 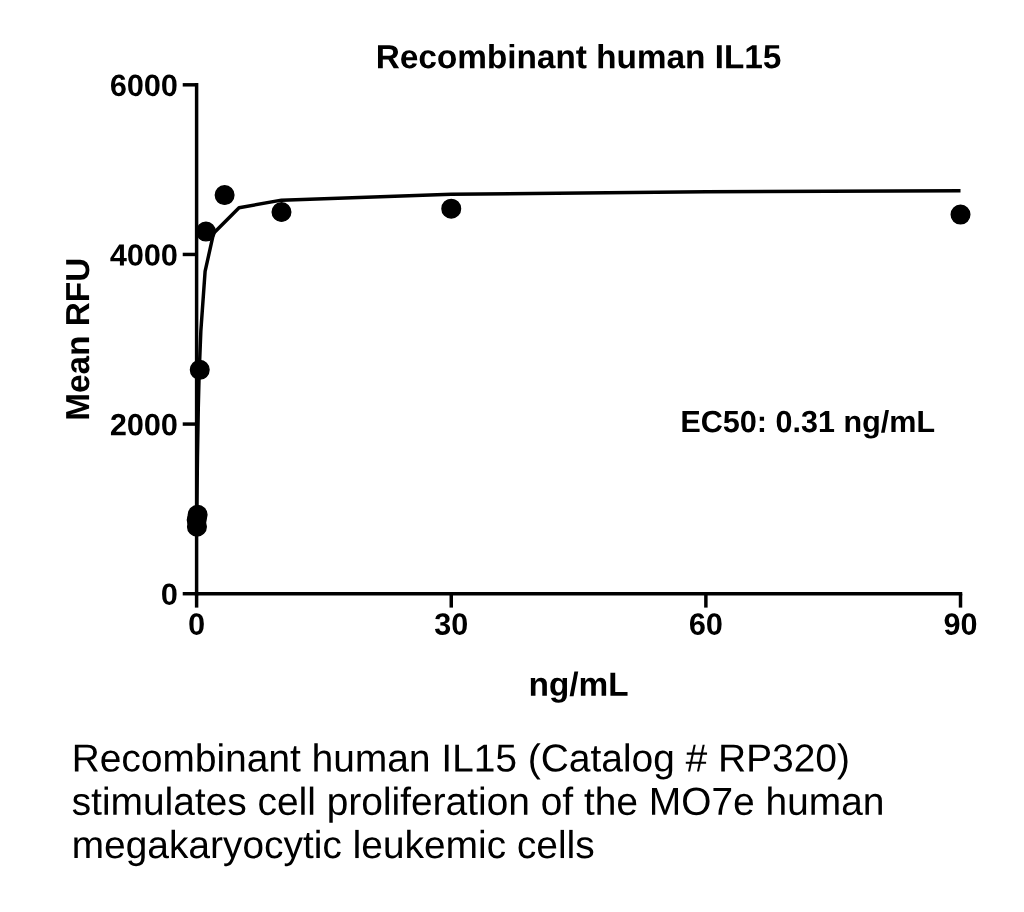 What do you see at coordinates (169, 594) in the screenshot?
I see `y-tick-label: 0` at bounding box center [169, 594].